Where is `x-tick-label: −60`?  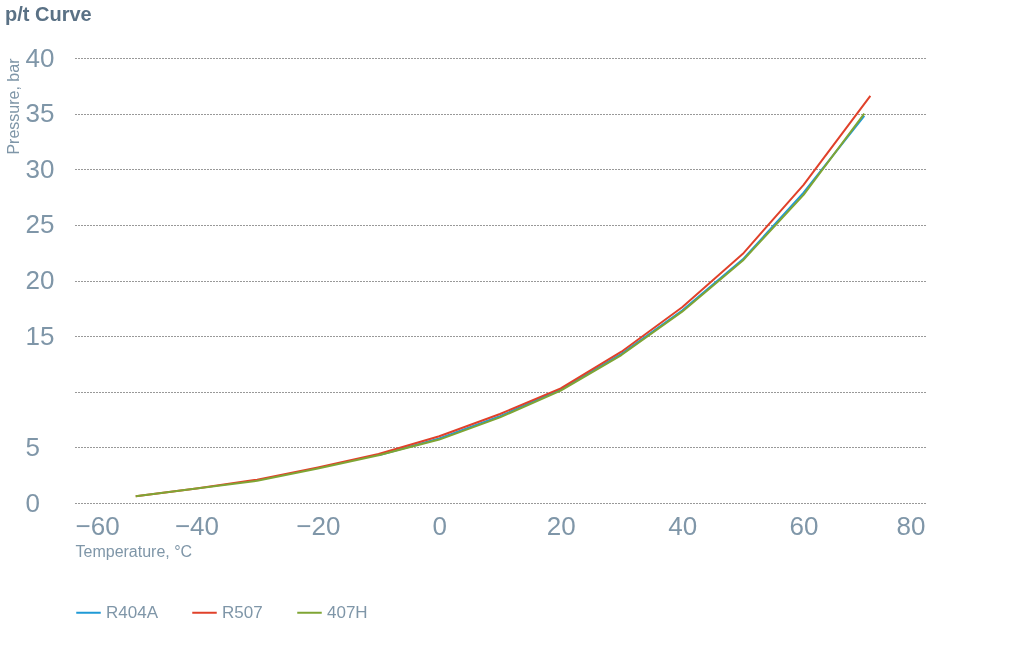 x-tick-label: −60 is located at coordinates (97, 525).